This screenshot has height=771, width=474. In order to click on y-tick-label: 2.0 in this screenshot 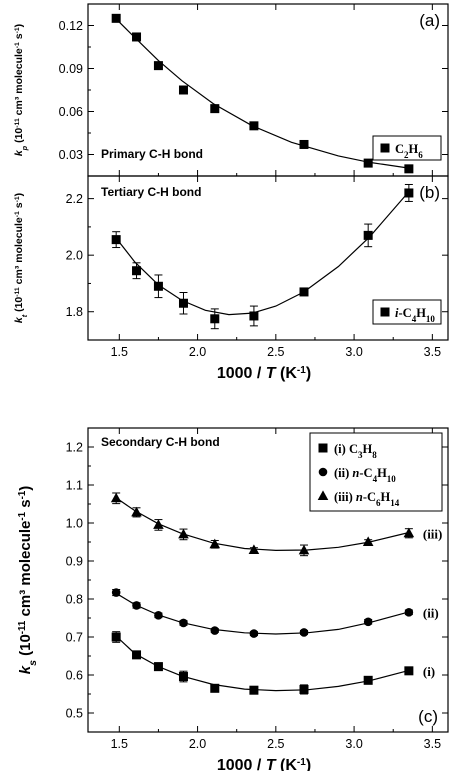, I will do `click(74, 256)`.